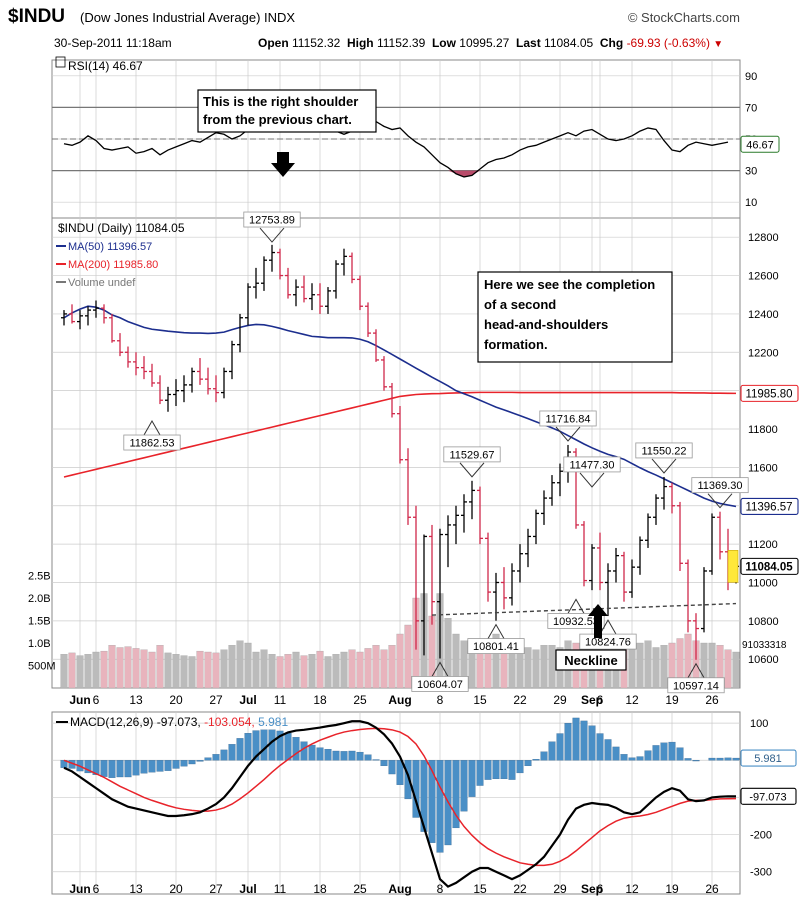 Image resolution: width=800 pixels, height=904 pixels. I want to click on high-label: High, so click(360, 43).